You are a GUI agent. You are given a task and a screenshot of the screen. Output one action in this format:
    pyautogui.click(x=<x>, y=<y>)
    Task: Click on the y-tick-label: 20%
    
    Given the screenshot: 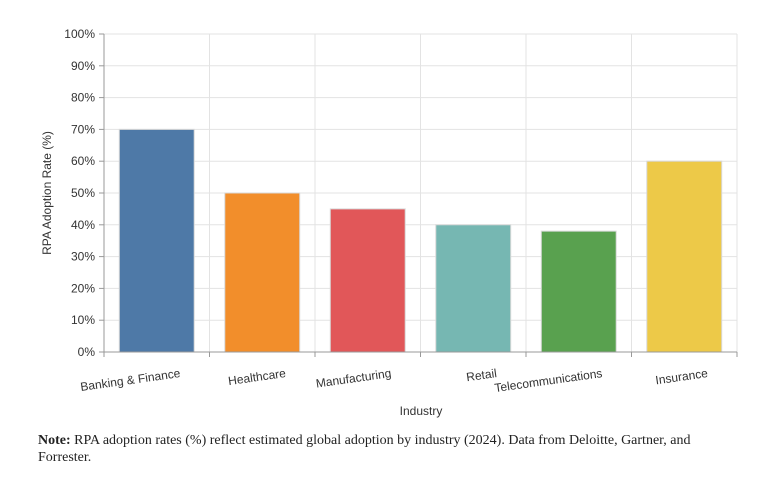 What is the action you would take?
    pyautogui.click(x=83, y=288)
    